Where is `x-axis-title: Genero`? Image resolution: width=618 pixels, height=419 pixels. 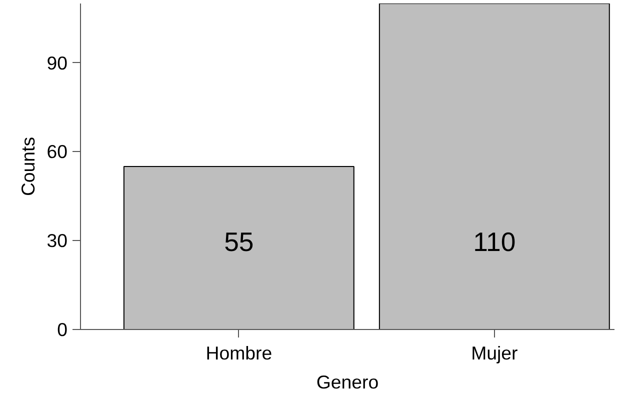 x-axis-title: Genero is located at coordinates (347, 382).